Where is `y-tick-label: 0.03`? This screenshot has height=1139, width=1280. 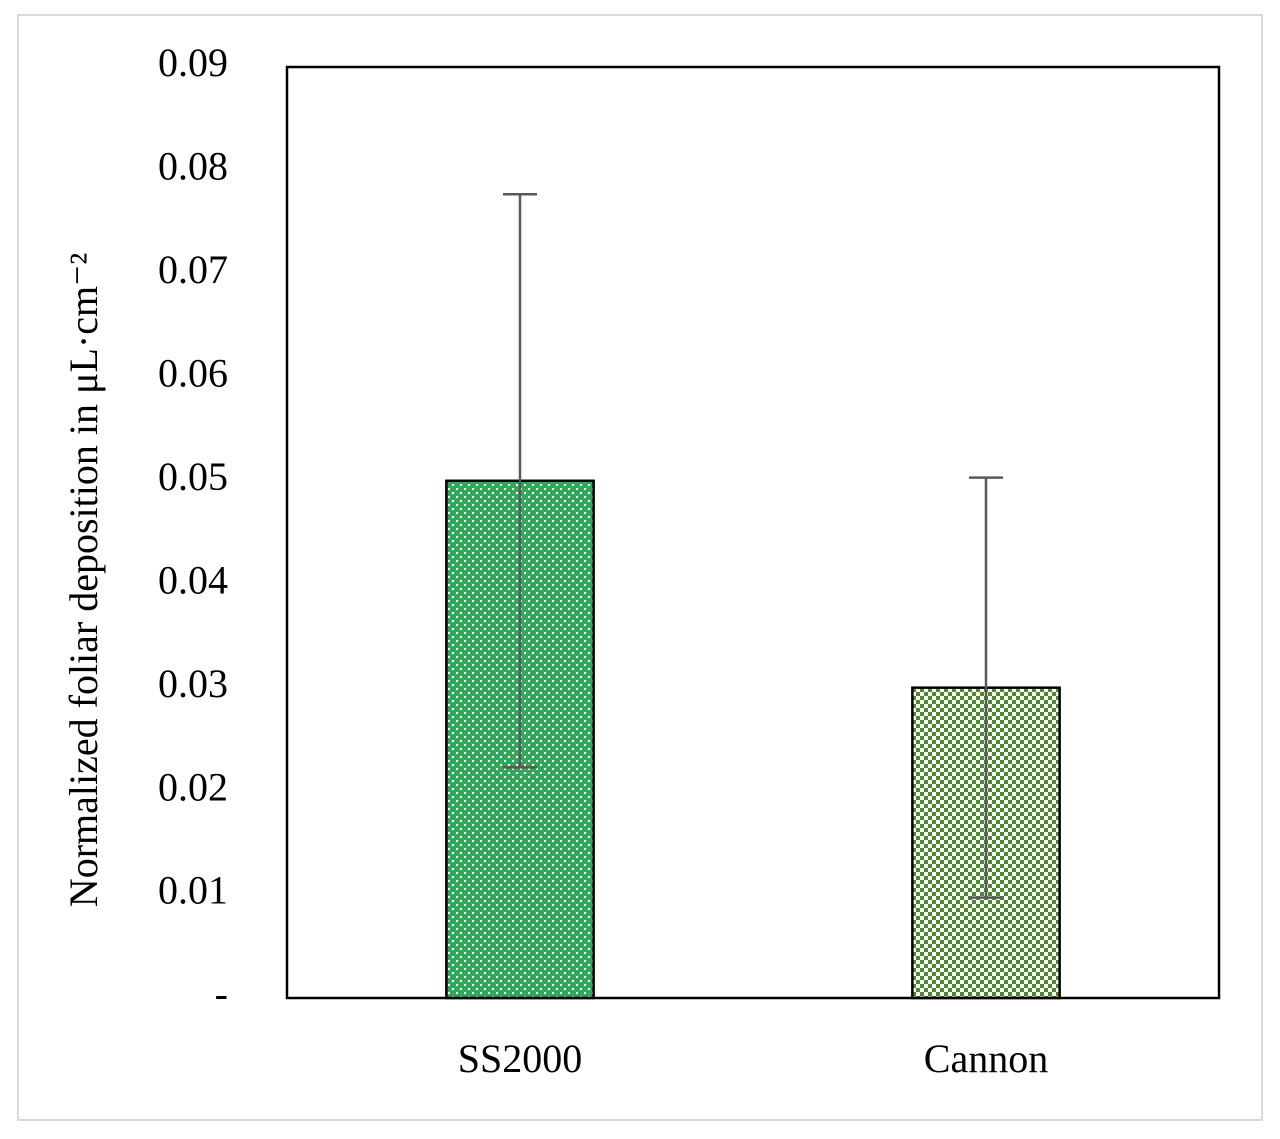 y-tick-label: 0.03 is located at coordinates (193, 683).